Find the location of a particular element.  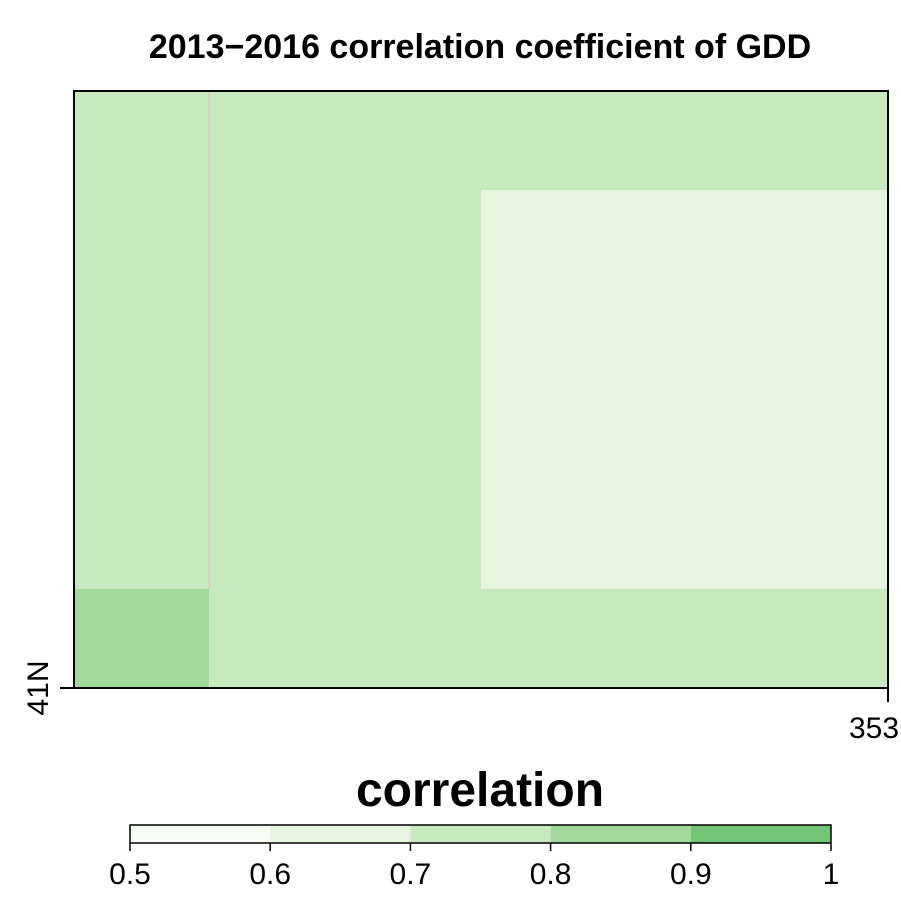

legend-tick-label: 1 is located at coordinates (831, 874).